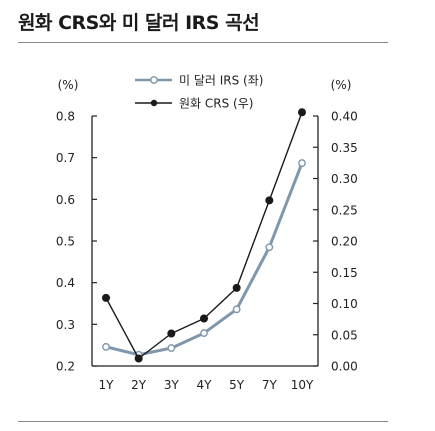 This screenshot has width=435, height=431. What do you see at coordinates (302, 385) in the screenshot?
I see `x-tick-label: 10Y` at bounding box center [302, 385].